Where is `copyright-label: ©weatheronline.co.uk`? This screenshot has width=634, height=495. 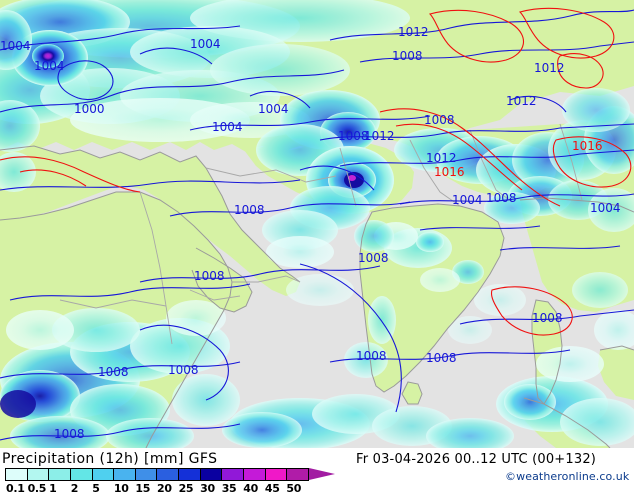 copyright-label: ©weatheronline.co.uk is located at coordinates (567, 476).